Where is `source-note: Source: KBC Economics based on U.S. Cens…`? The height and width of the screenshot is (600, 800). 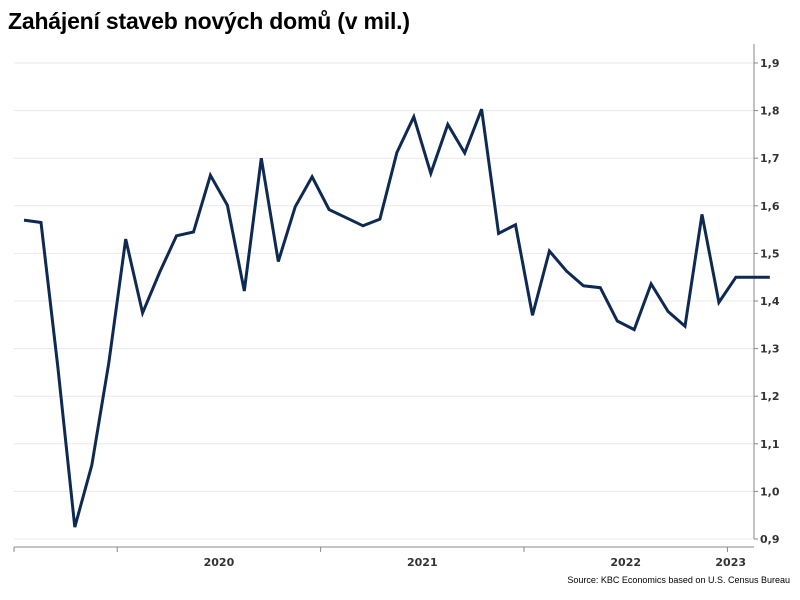
source-note: Source: KBC Economics based on U.S. Cens… is located at coordinates (678, 580).